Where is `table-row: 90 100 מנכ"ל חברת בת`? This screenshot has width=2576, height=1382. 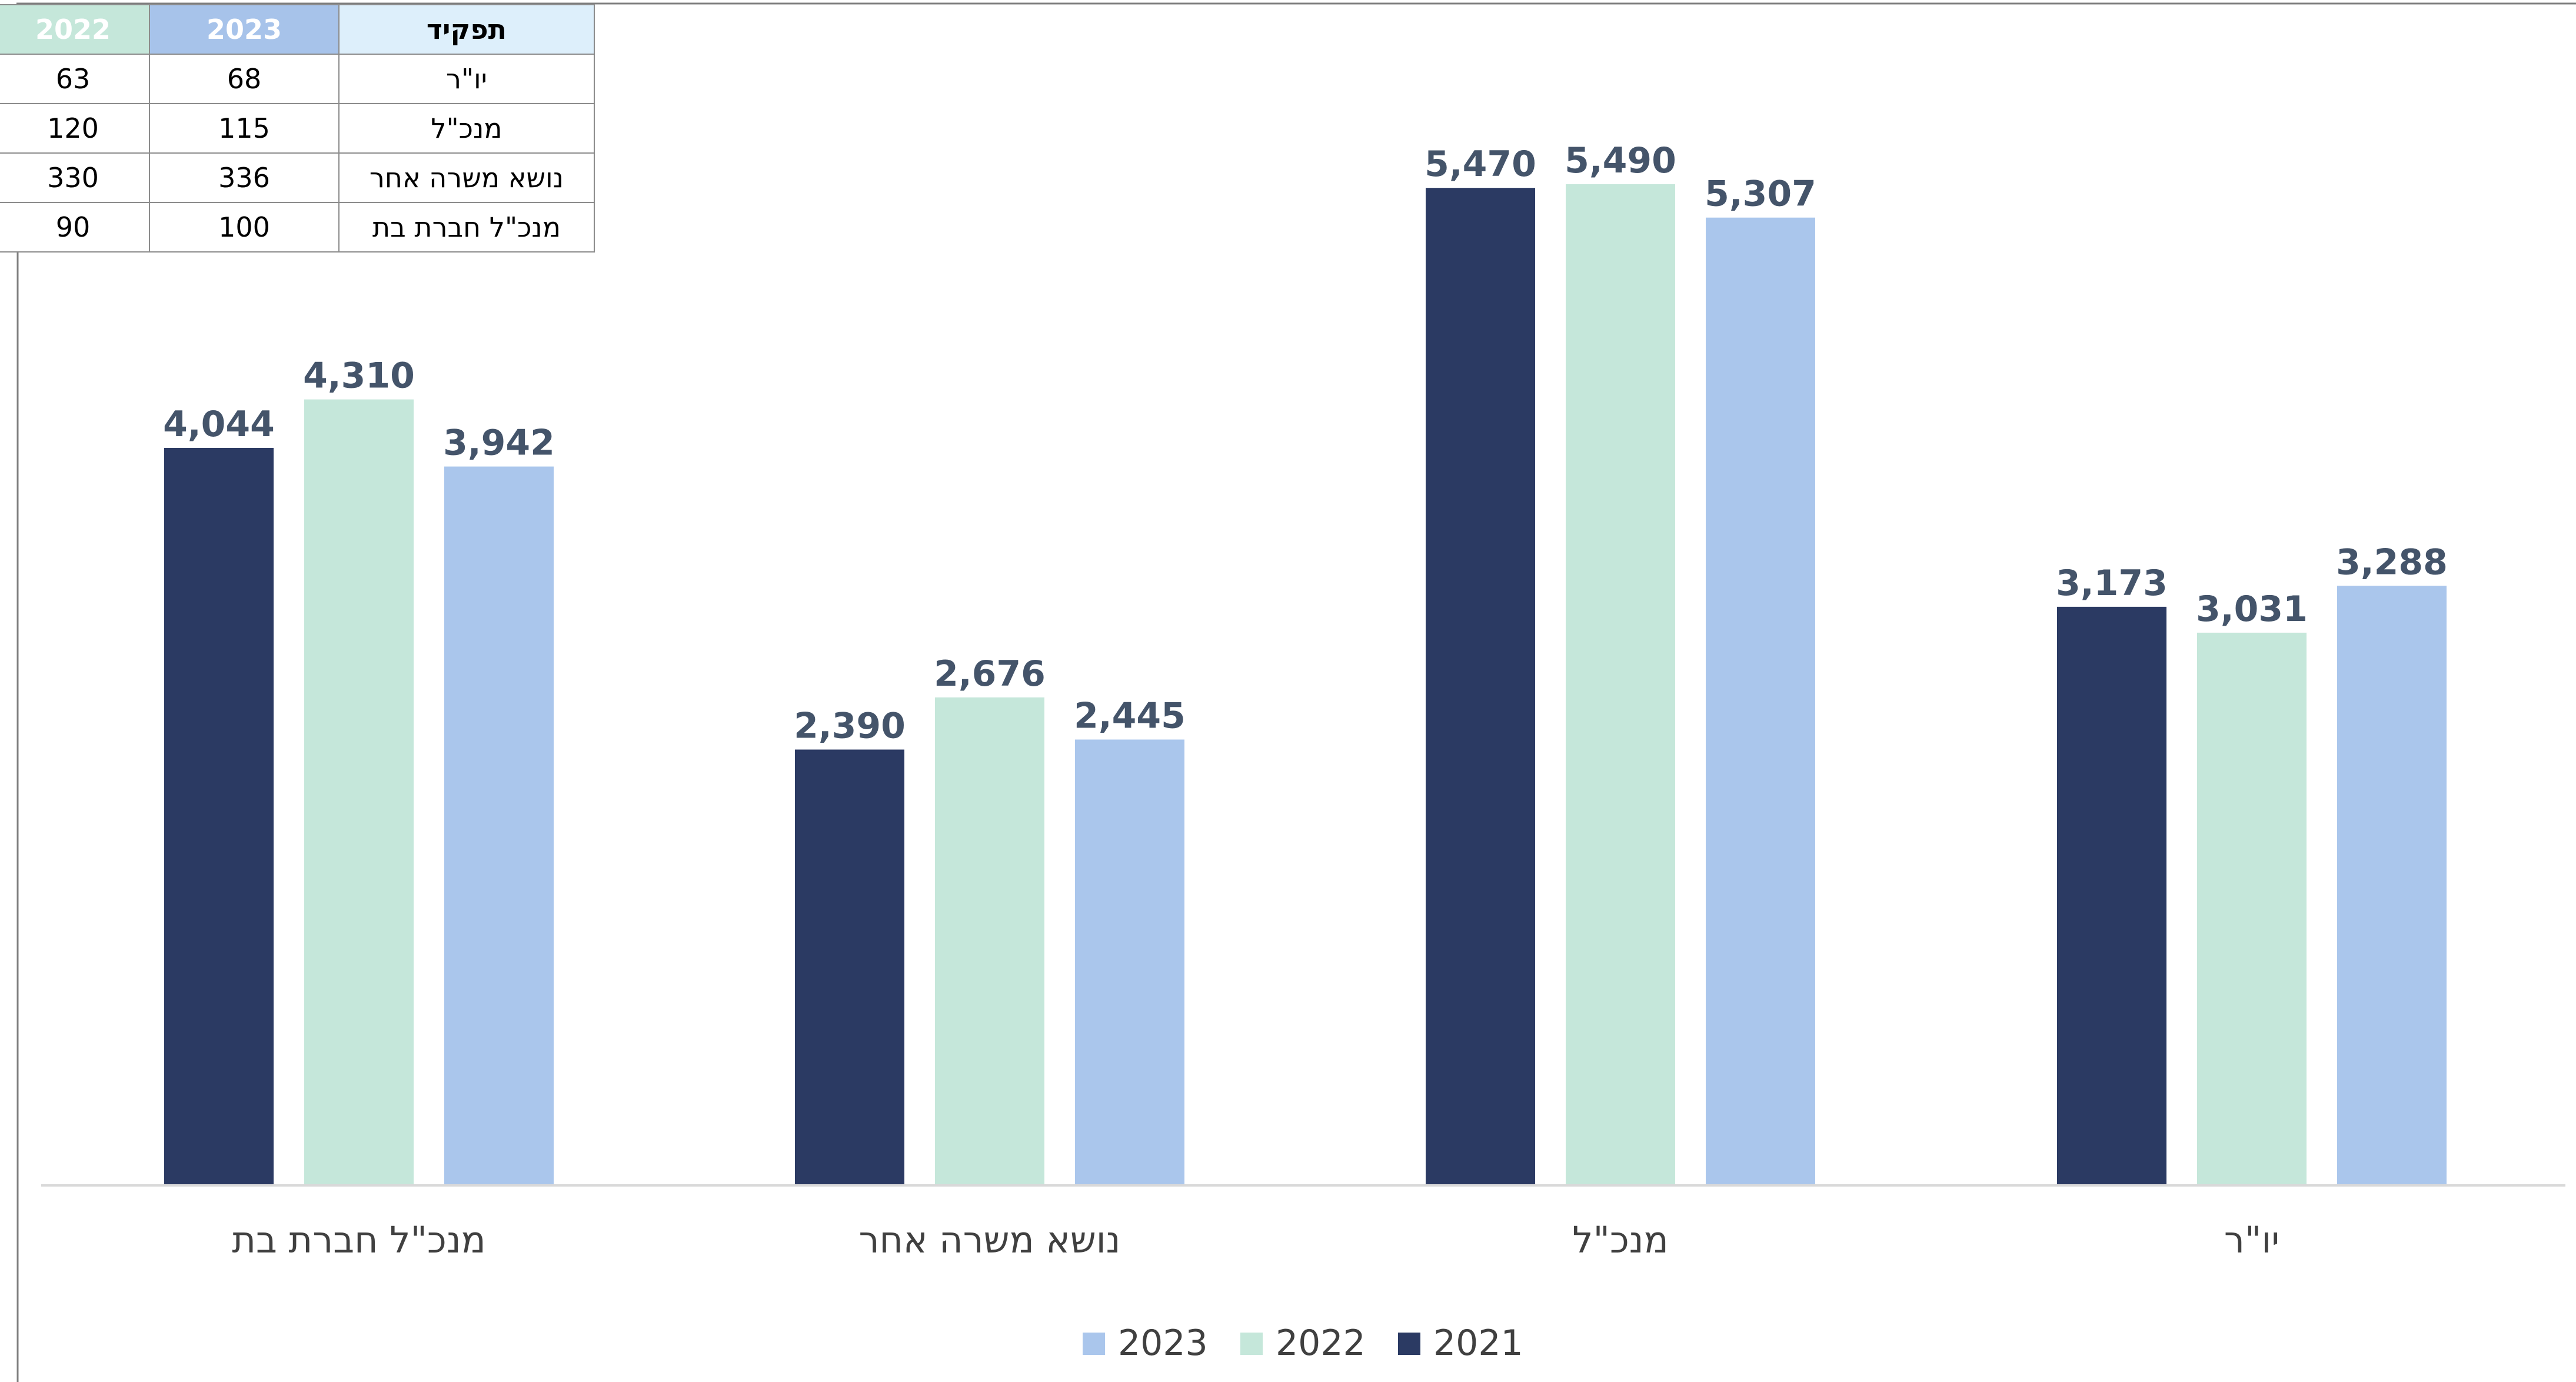 table-row: 90 100 מנכ"ל חברת בת is located at coordinates (297, 227).